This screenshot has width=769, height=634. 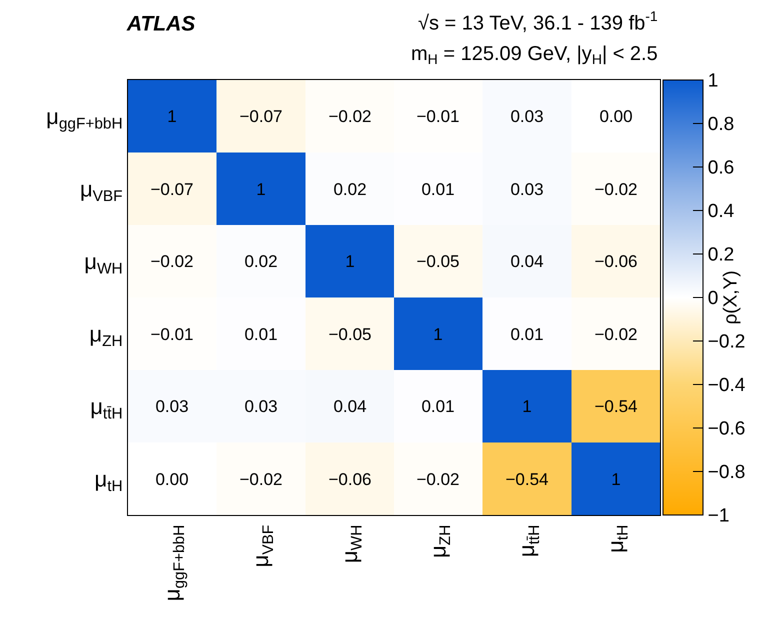 I want to click on chart-title: ATLAS, so click(x=161, y=24).